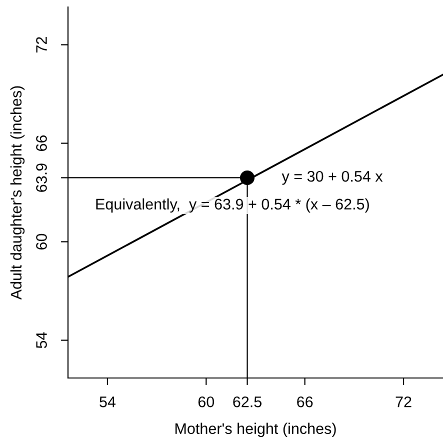 This screenshot has height=446, width=443. What do you see at coordinates (332, 177) in the screenshot?
I see `annotation: y = 30 + 0.54 x` at bounding box center [332, 177].